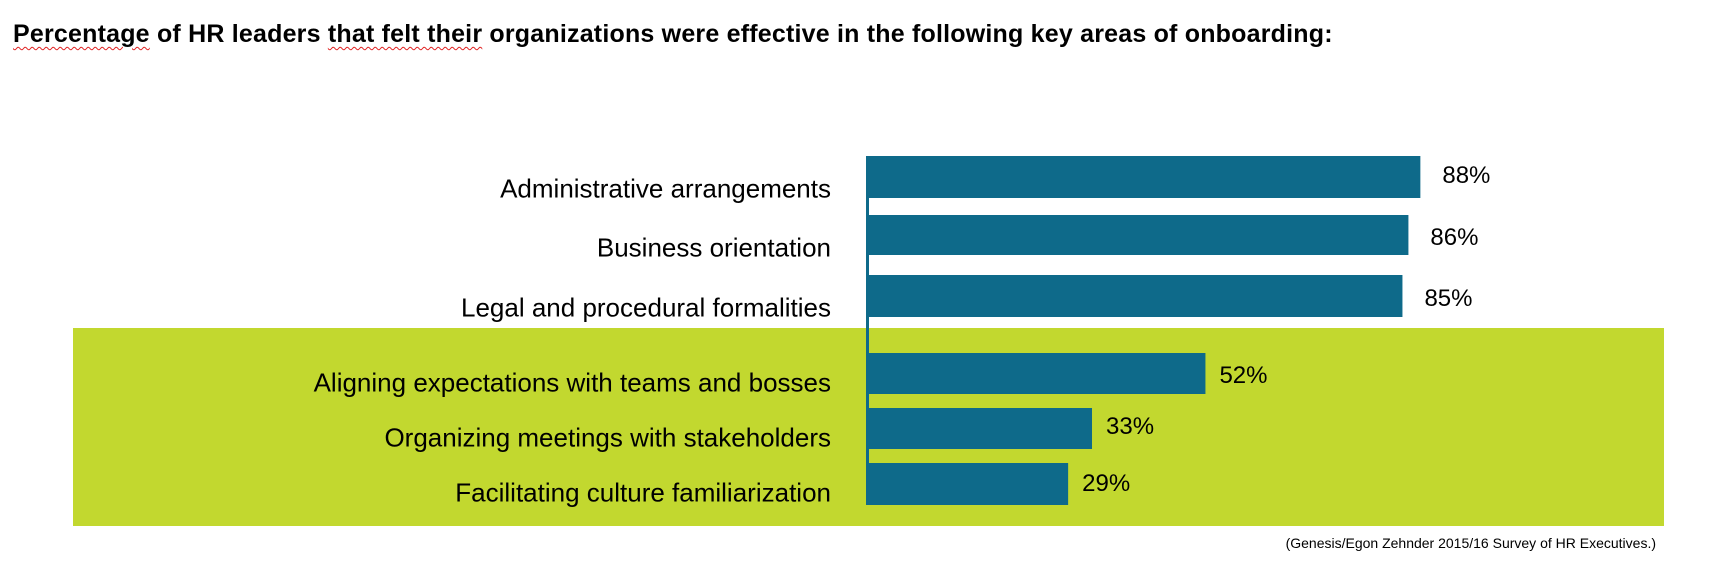  I want to click on value-label: 33%, so click(1130, 426).